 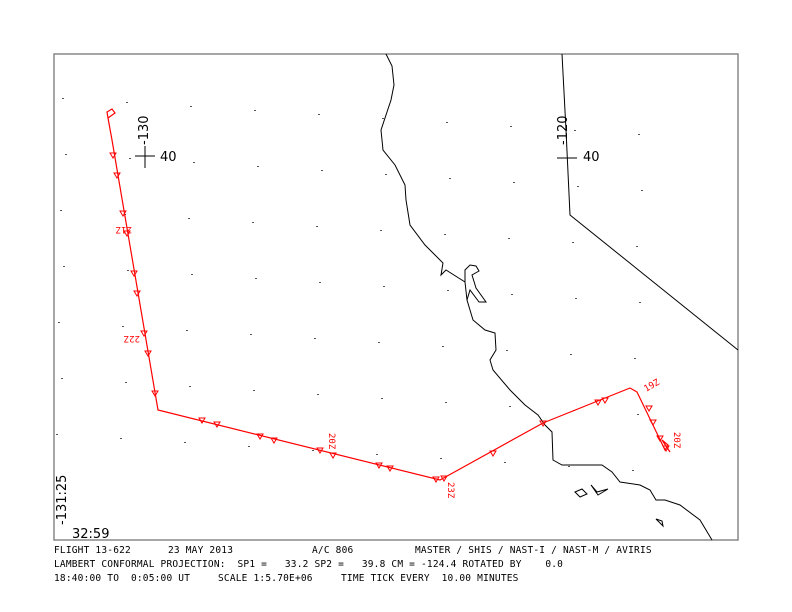 I want to click on time-label-23z: 23Z, so click(x=450, y=490).